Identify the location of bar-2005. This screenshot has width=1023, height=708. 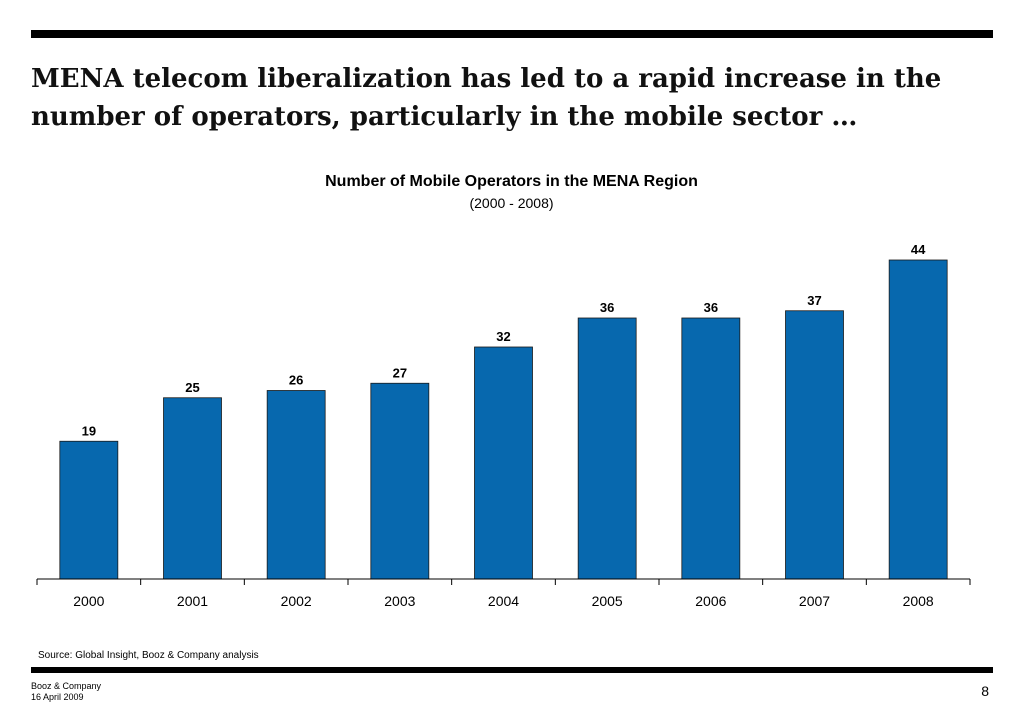
(607, 448).